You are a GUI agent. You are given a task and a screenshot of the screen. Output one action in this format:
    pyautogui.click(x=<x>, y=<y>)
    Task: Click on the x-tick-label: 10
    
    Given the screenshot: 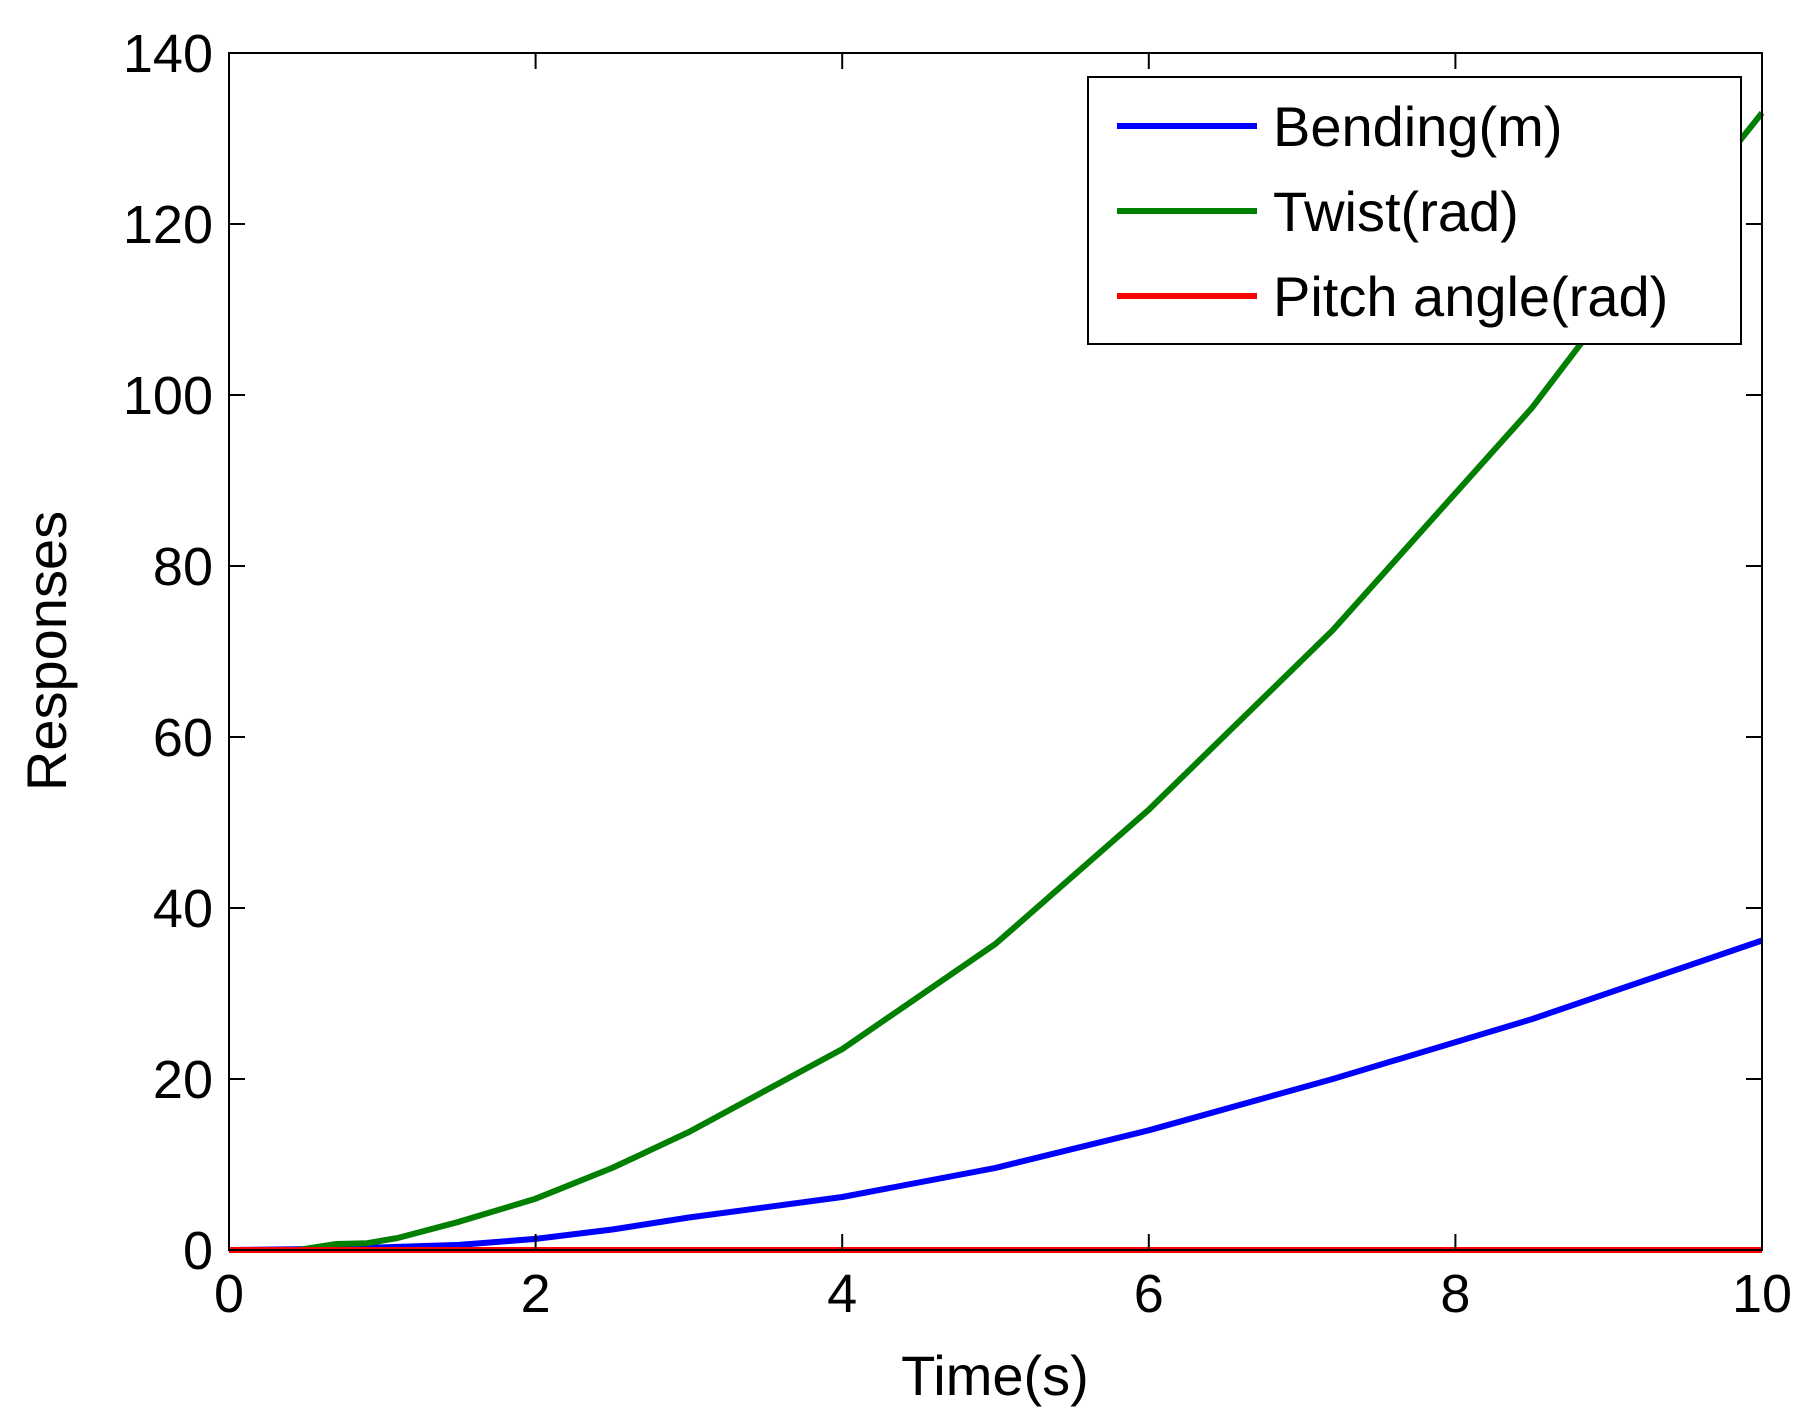 What is the action you would take?
    pyautogui.click(x=1762, y=1294)
    